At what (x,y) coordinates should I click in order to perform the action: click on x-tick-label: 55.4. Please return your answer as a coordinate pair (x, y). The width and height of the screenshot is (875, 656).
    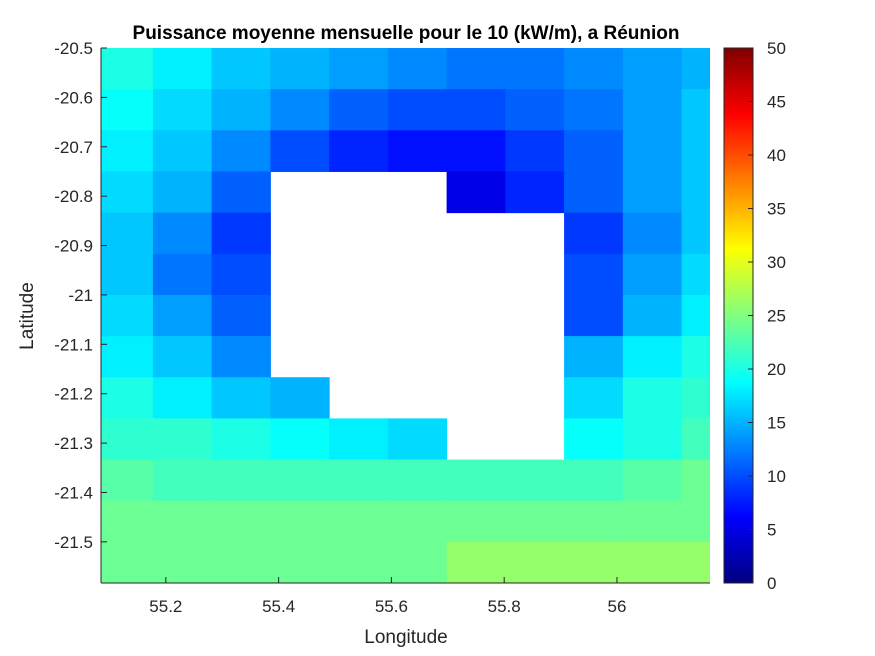
    Looking at the image, I should click on (278, 606).